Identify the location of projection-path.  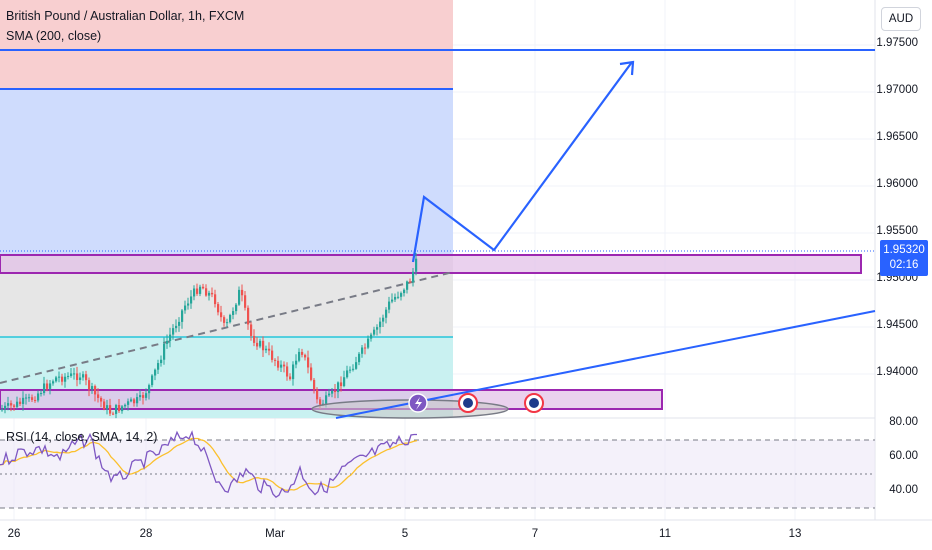
(522, 162).